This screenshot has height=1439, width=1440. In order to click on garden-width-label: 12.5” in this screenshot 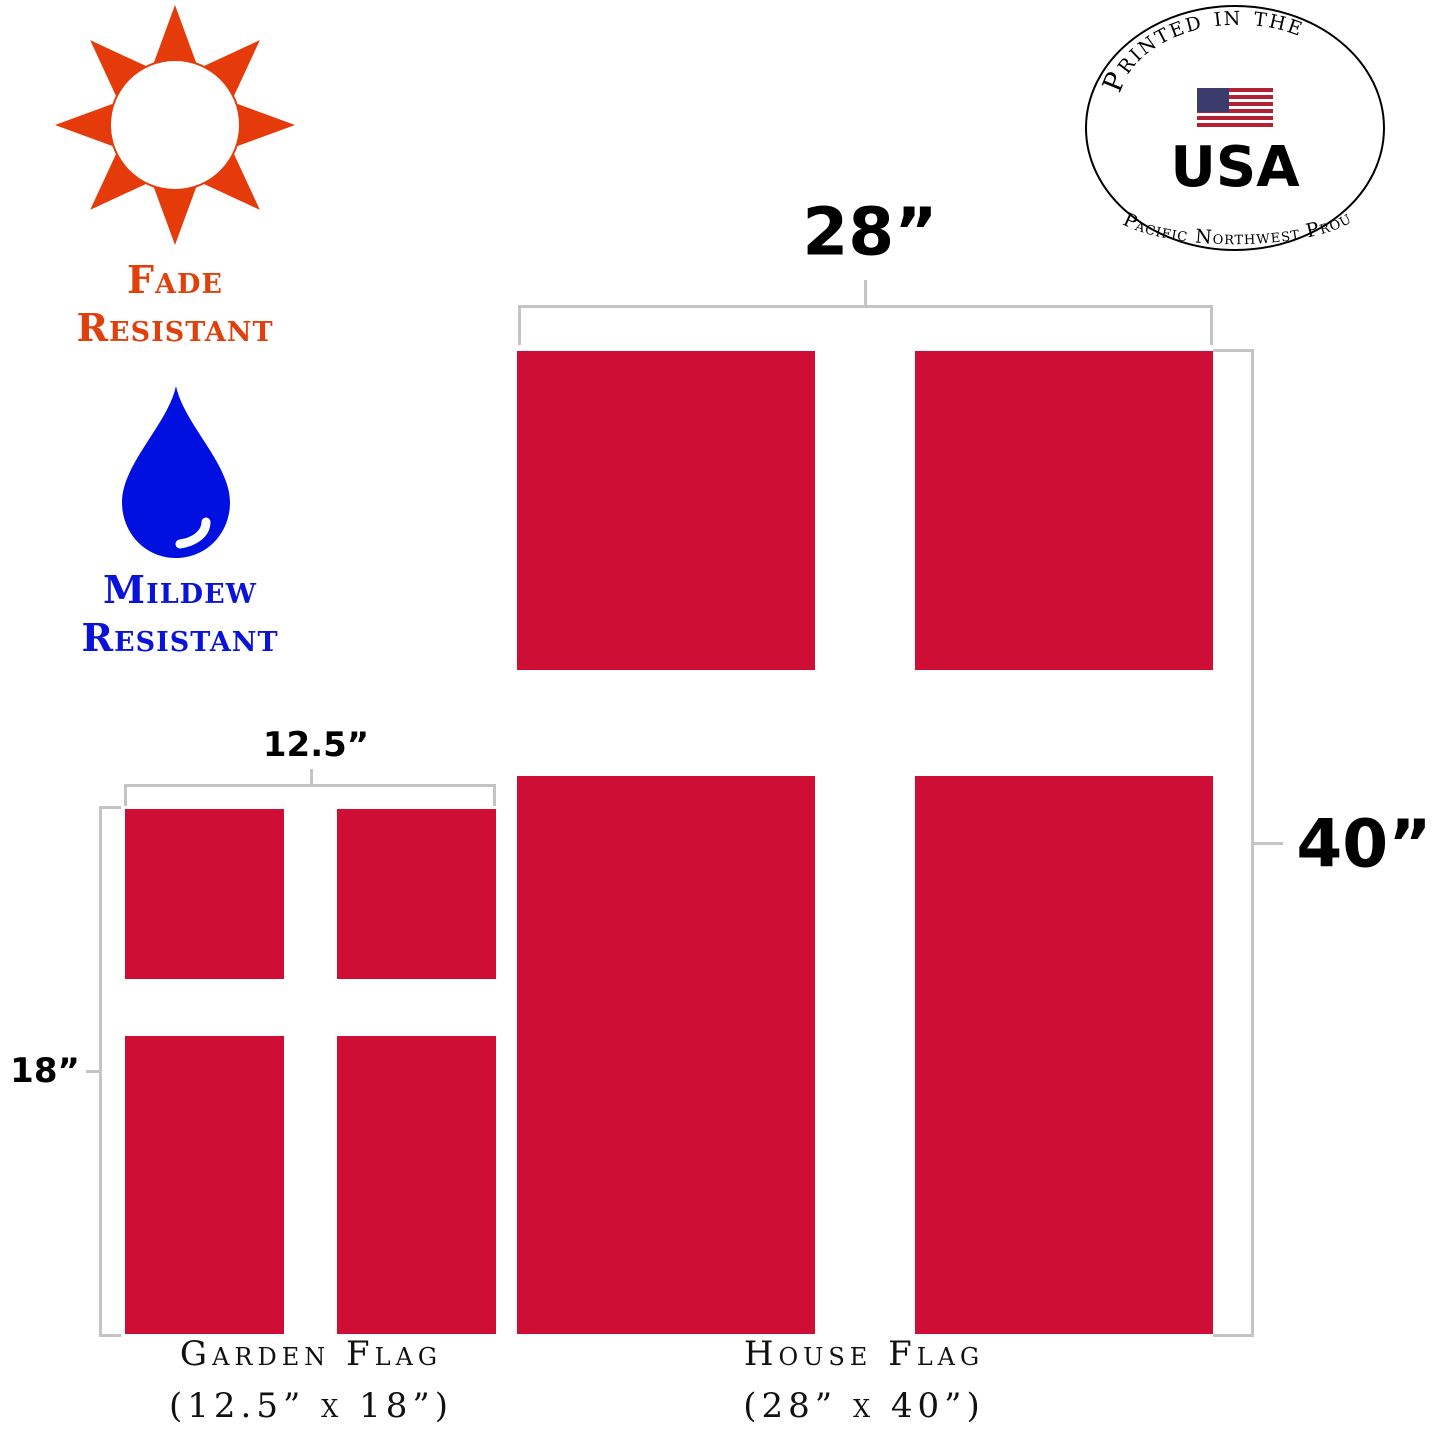, I will do `click(316, 745)`.